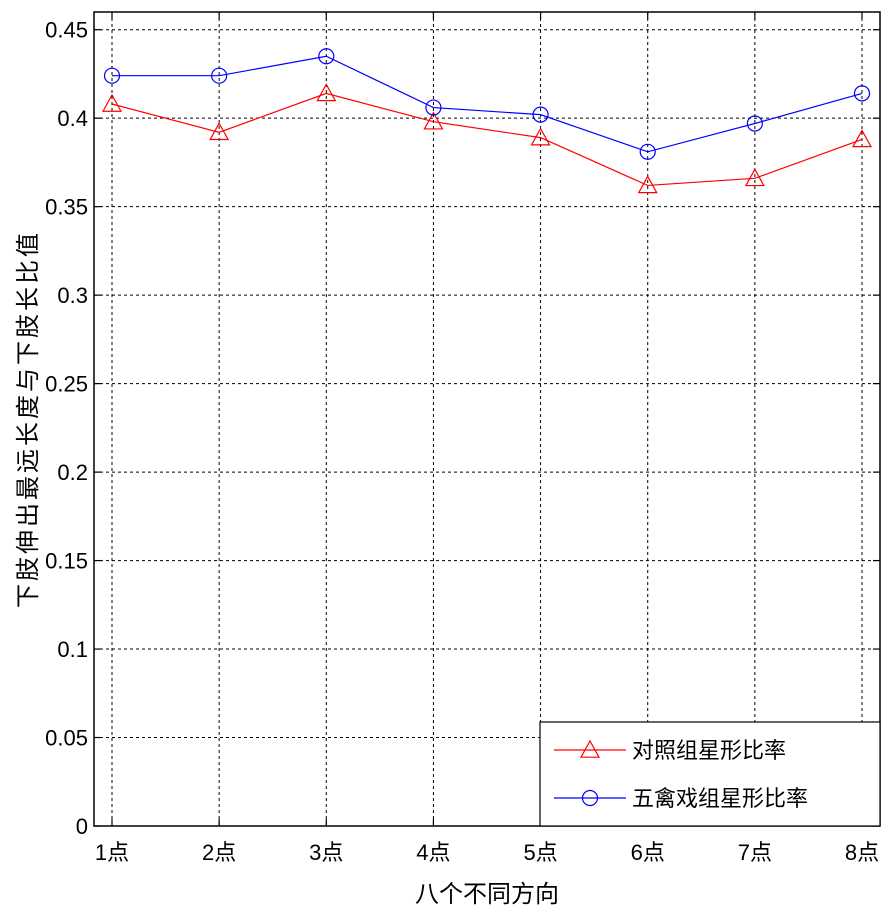 Image resolution: width=891 pixels, height=914 pixels. I want to click on series-layer, so click(487, 121).